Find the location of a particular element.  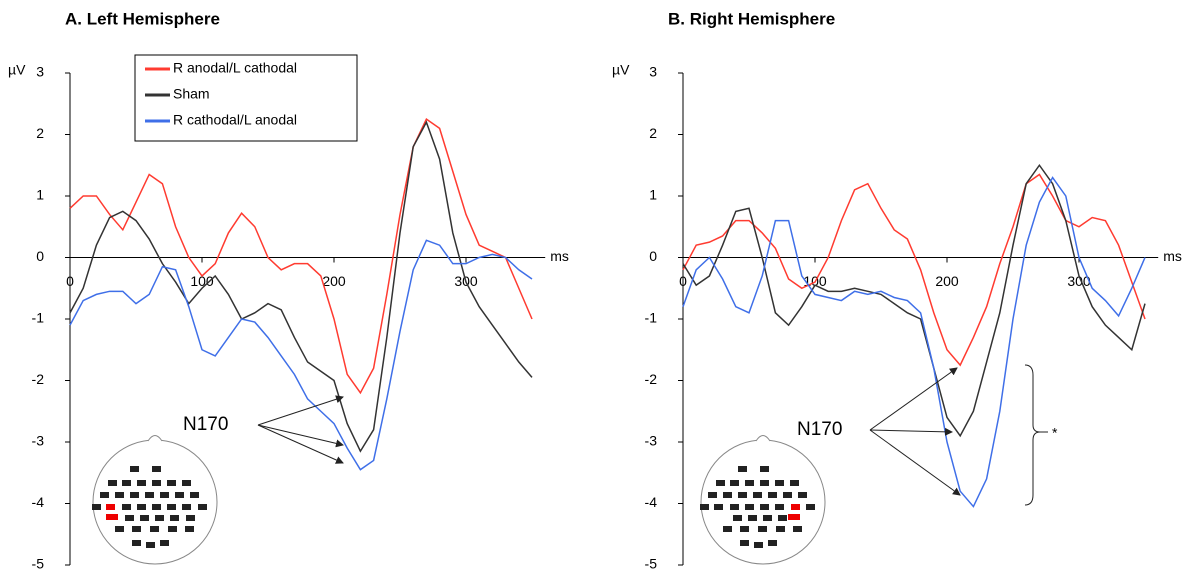

annotation: * is located at coordinates (1055, 433).